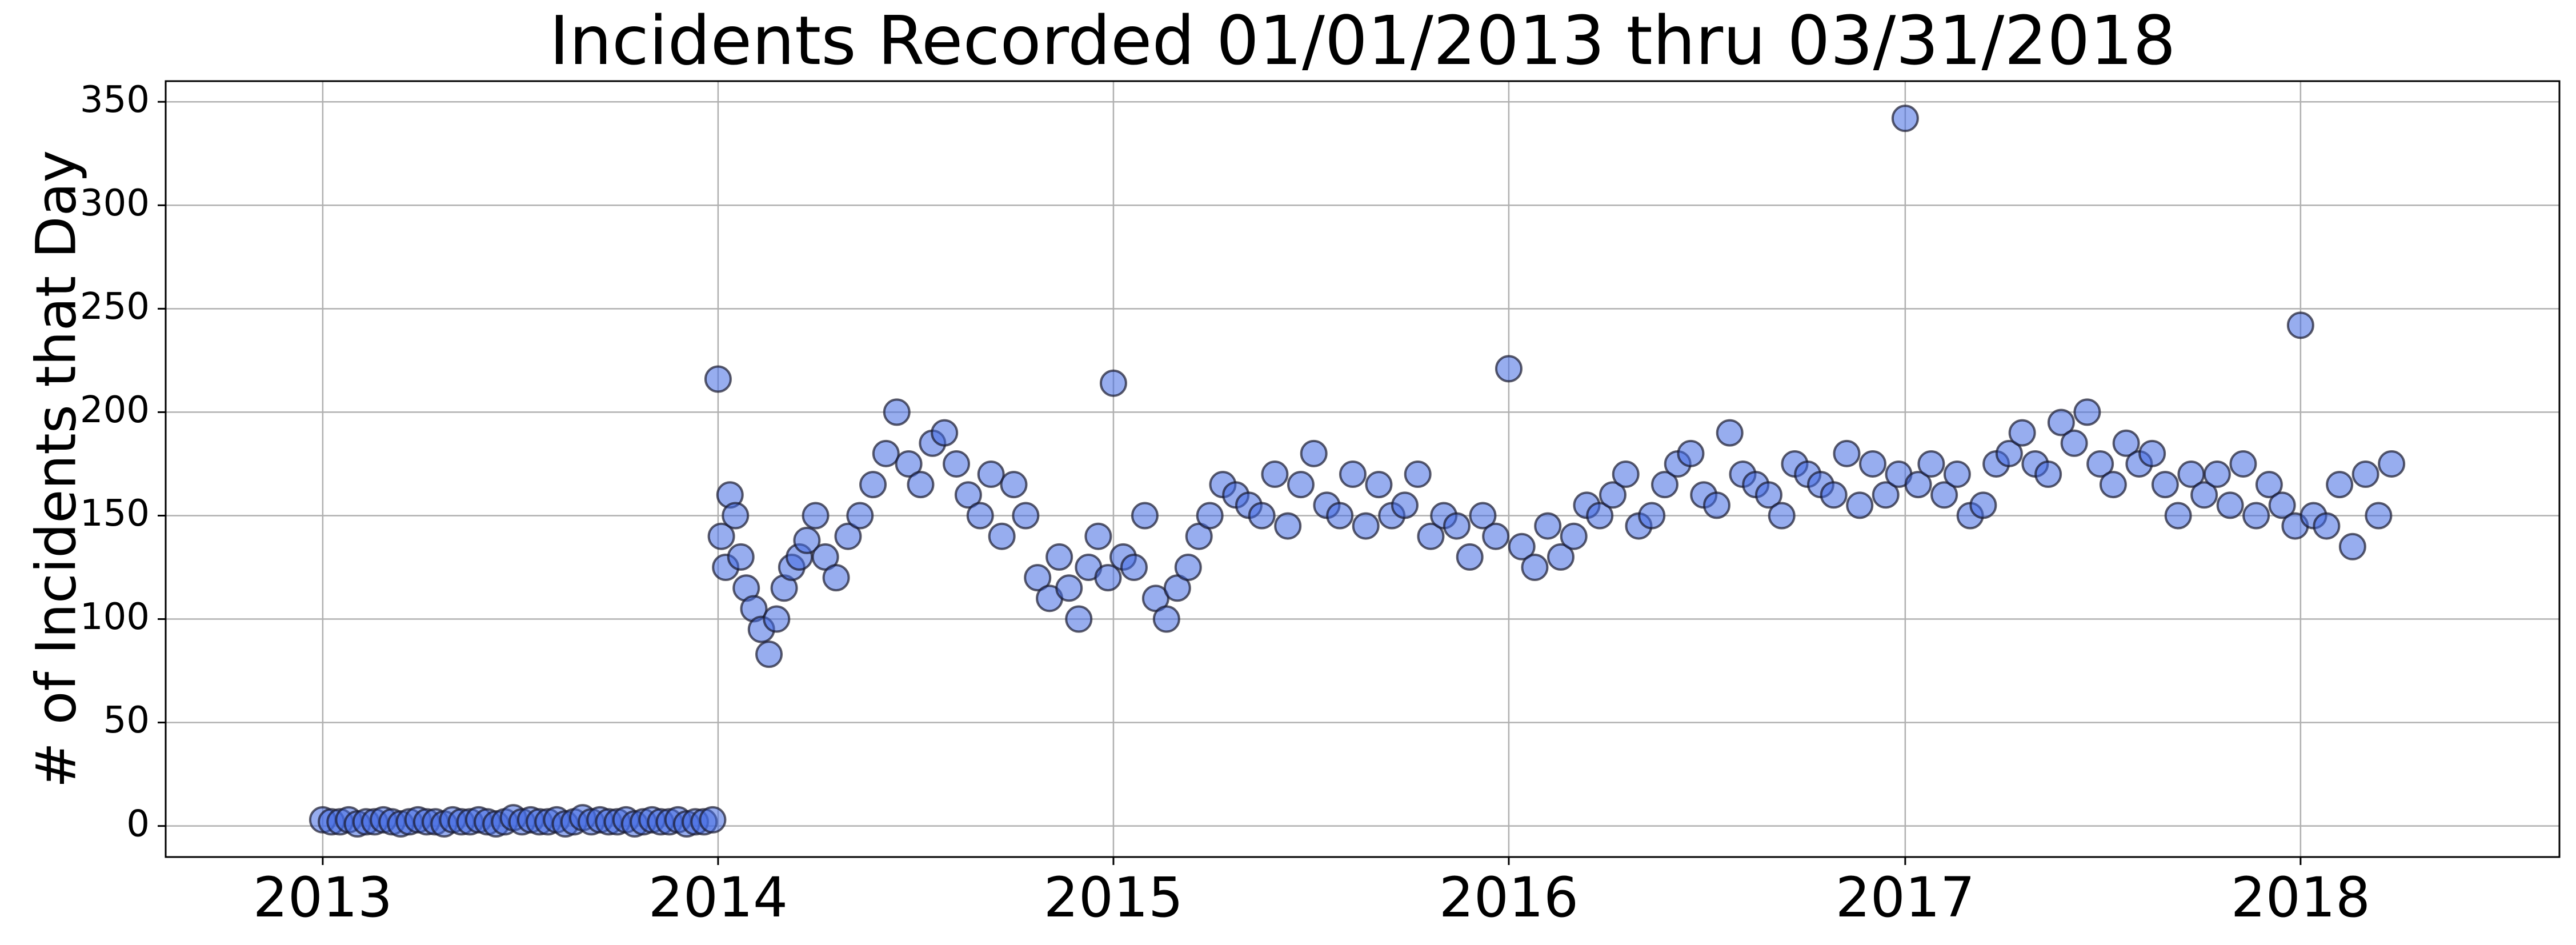 The image size is (2576, 945). What do you see at coordinates (115, 617) in the screenshot?
I see `y-tick-label: 100` at bounding box center [115, 617].